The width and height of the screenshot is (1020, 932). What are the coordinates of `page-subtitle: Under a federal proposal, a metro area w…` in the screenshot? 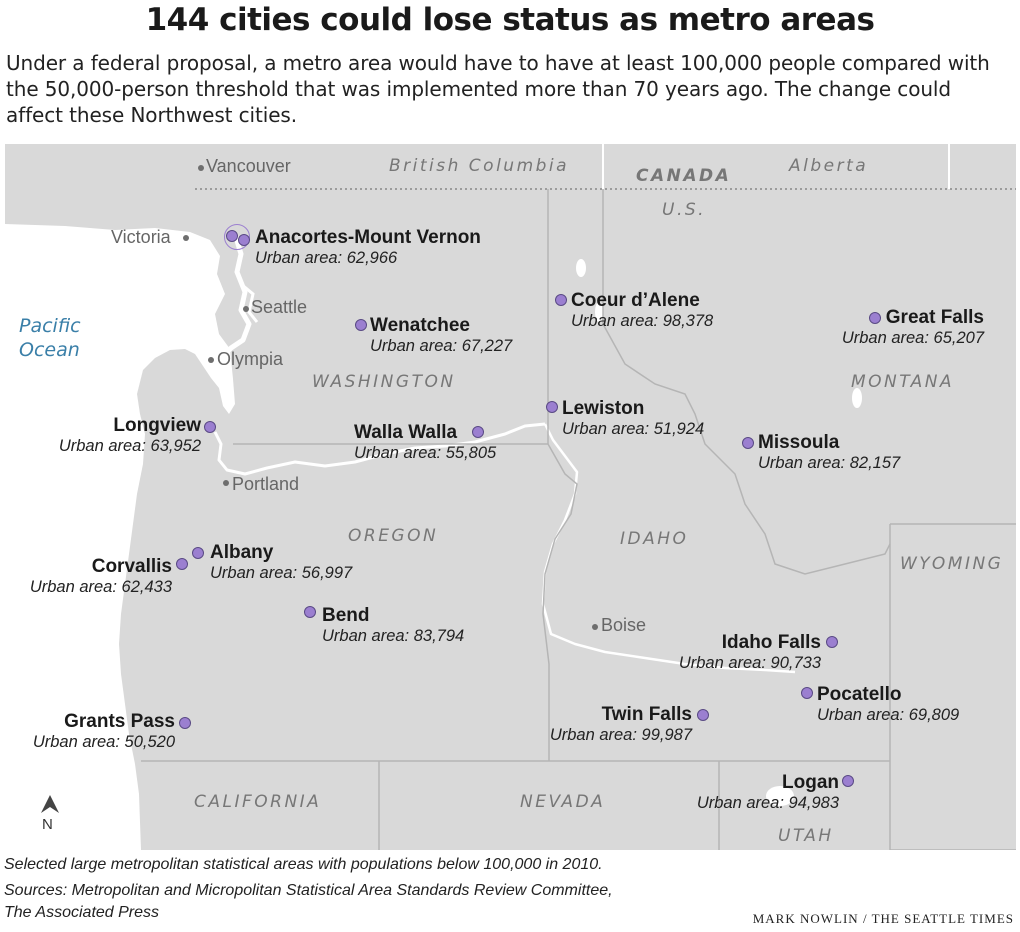 It's located at (498, 89).